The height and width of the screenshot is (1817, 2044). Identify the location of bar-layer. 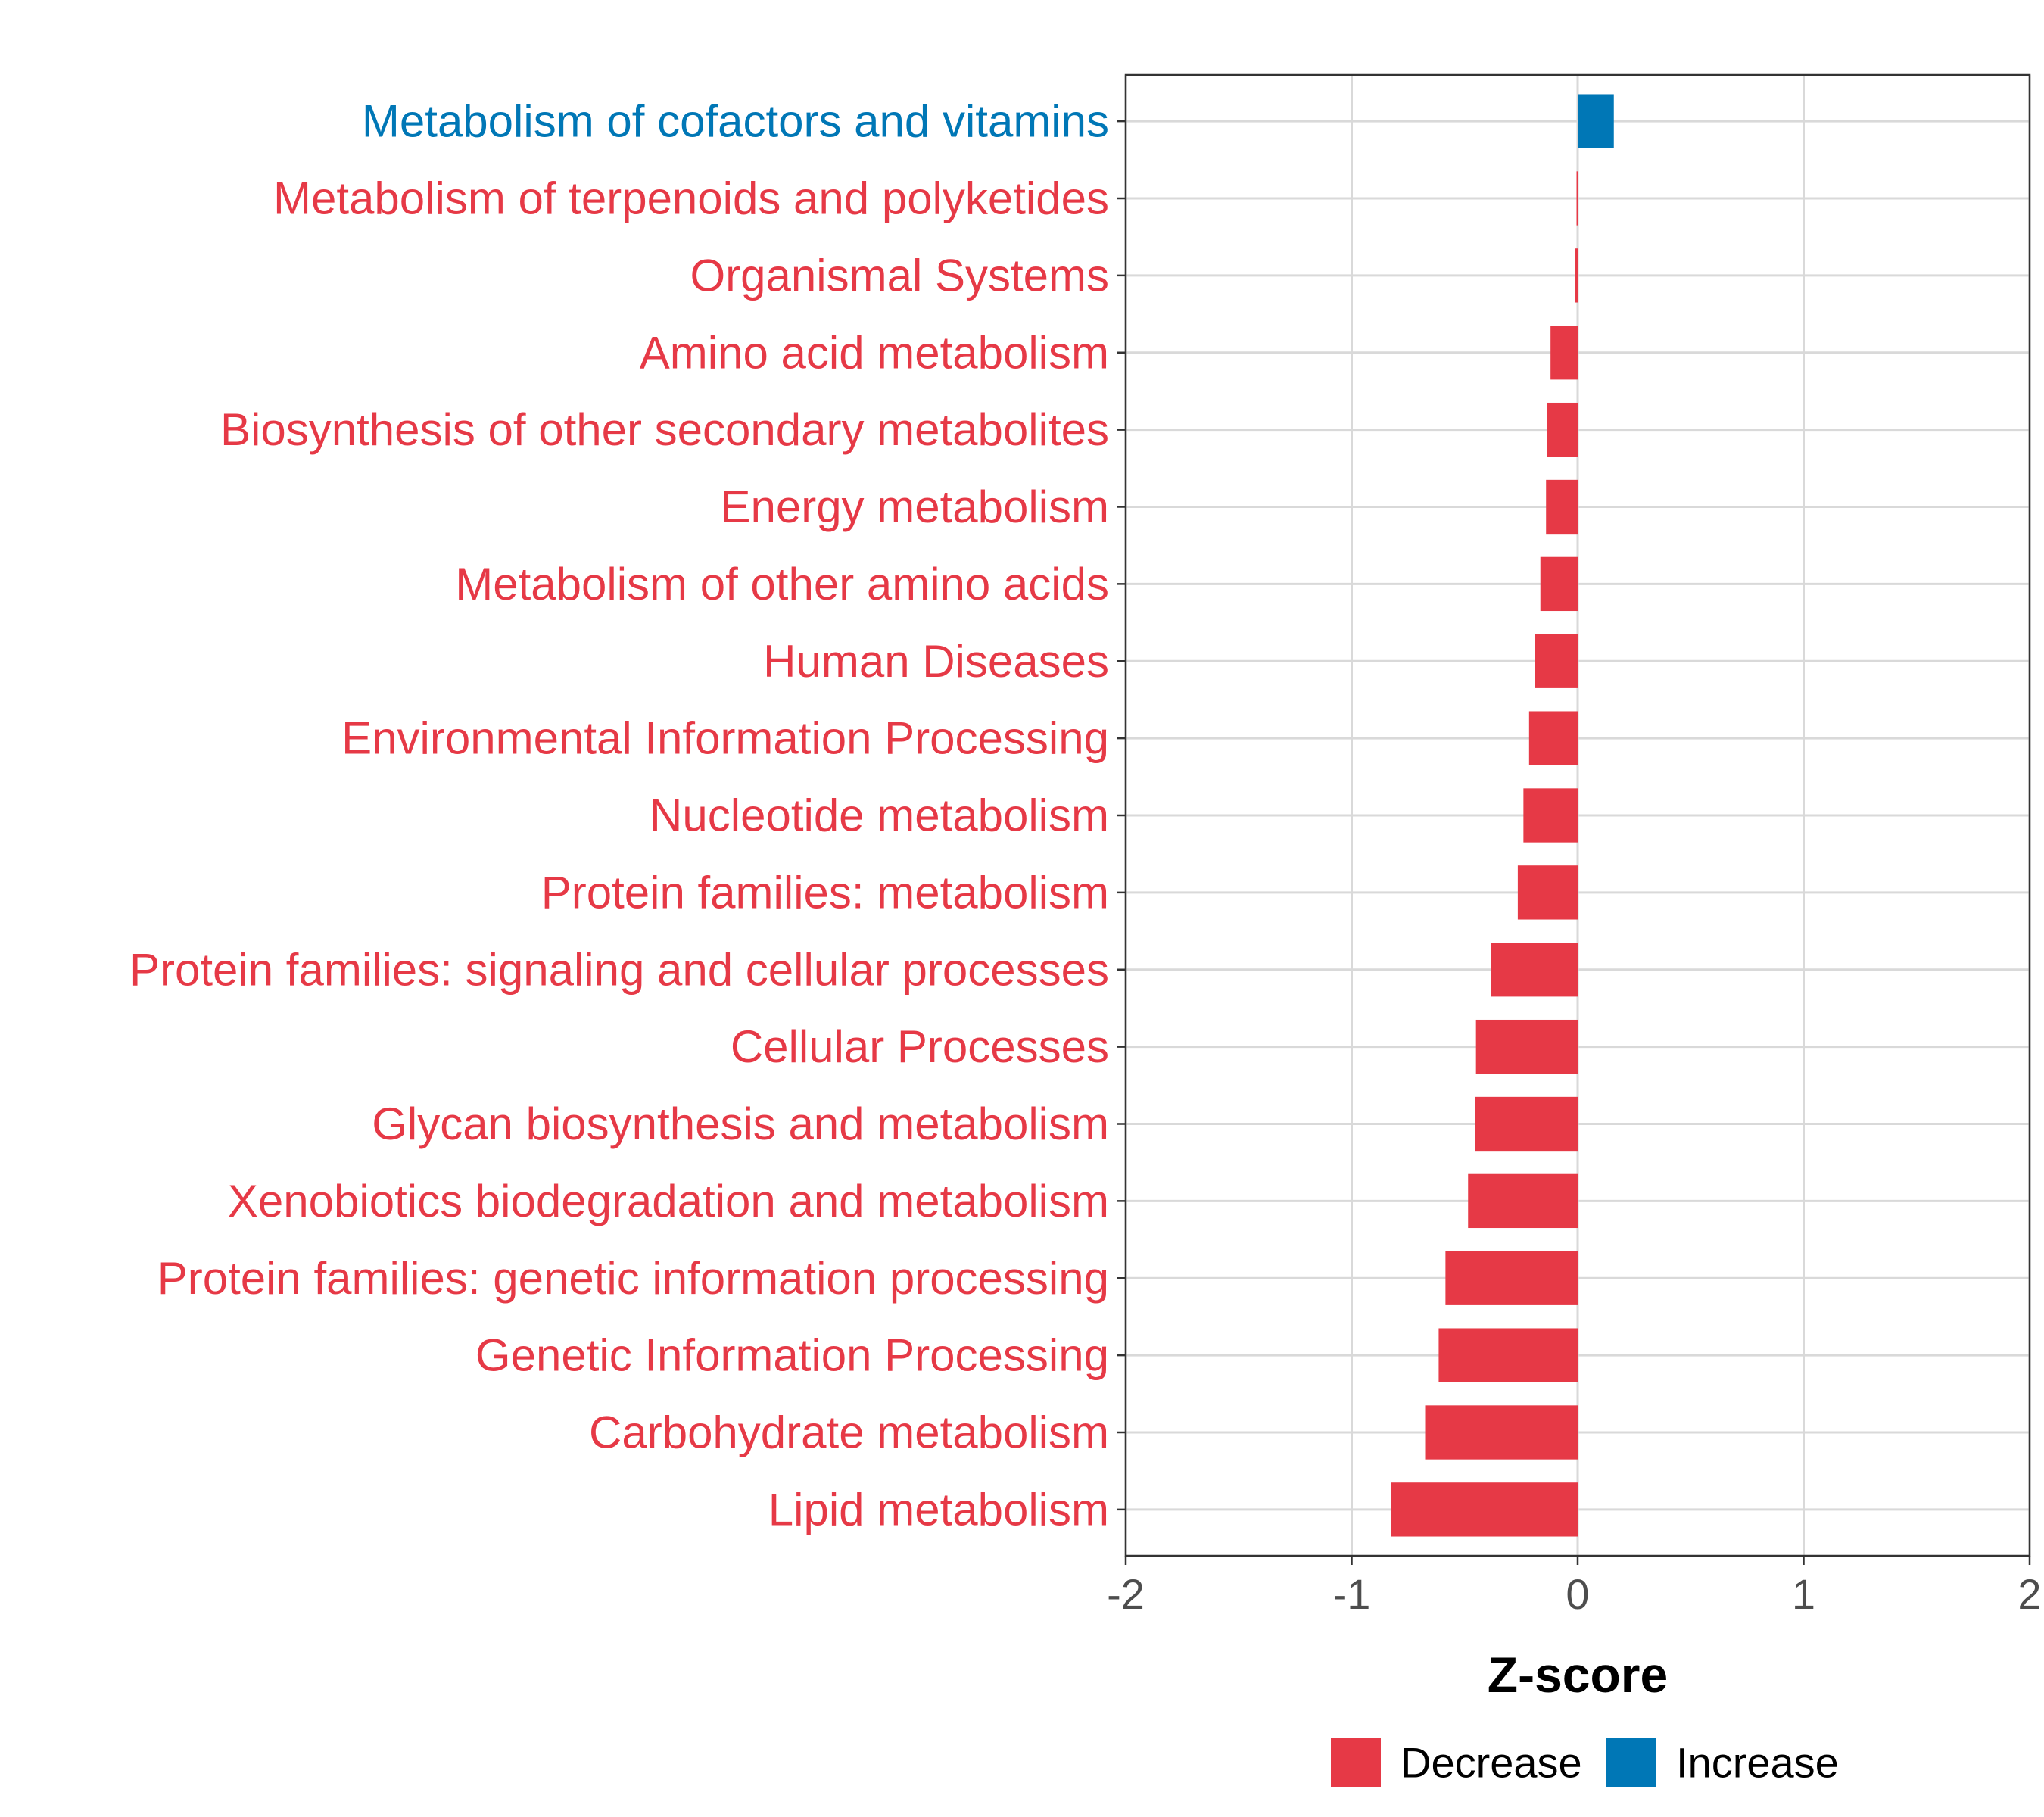
(1502, 815).